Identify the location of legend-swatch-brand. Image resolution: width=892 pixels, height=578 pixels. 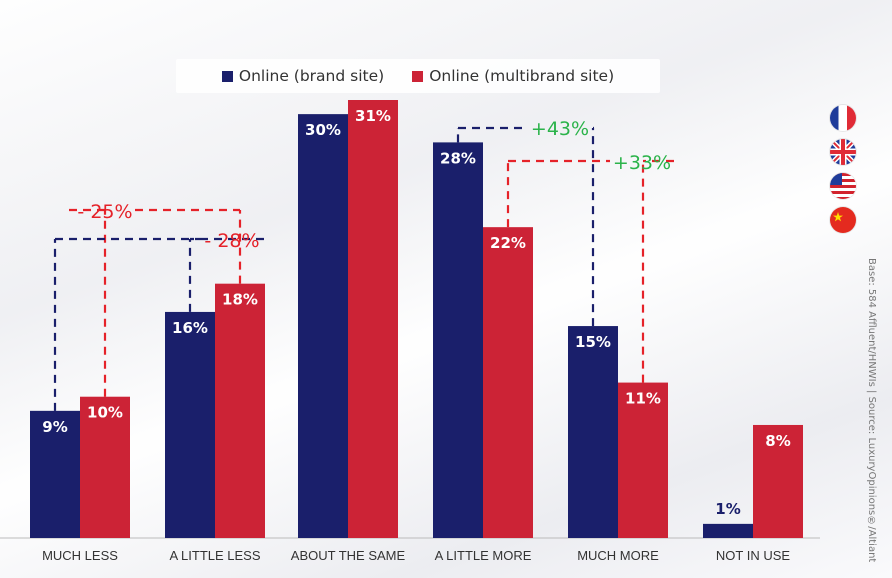
(227, 76).